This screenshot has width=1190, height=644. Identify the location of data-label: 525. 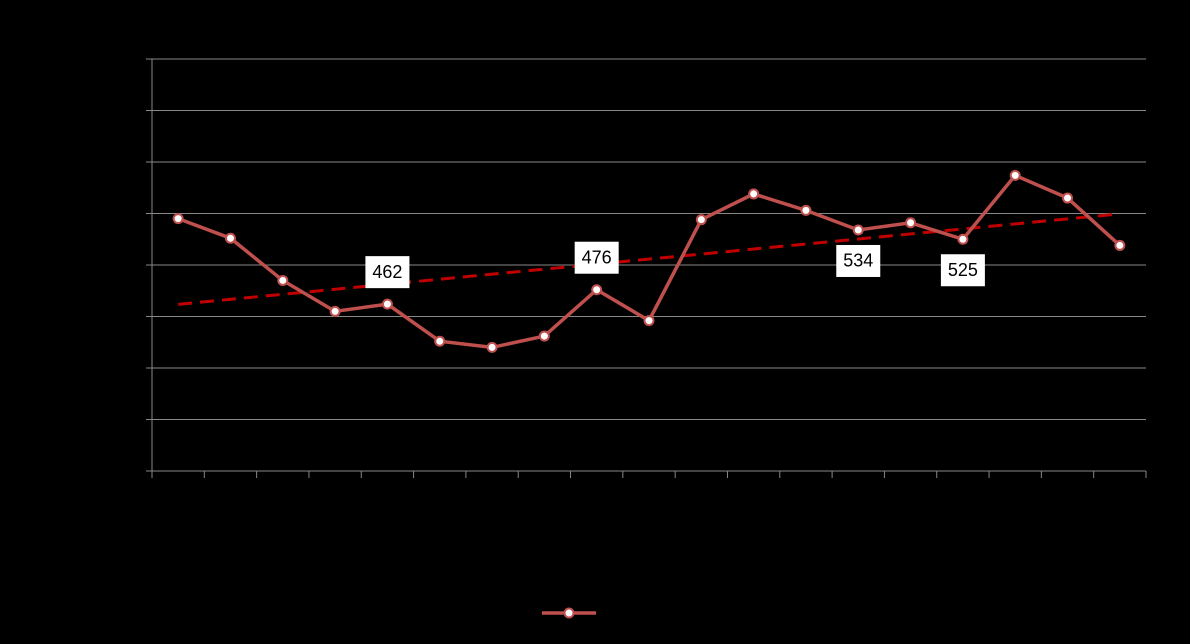
(963, 270).